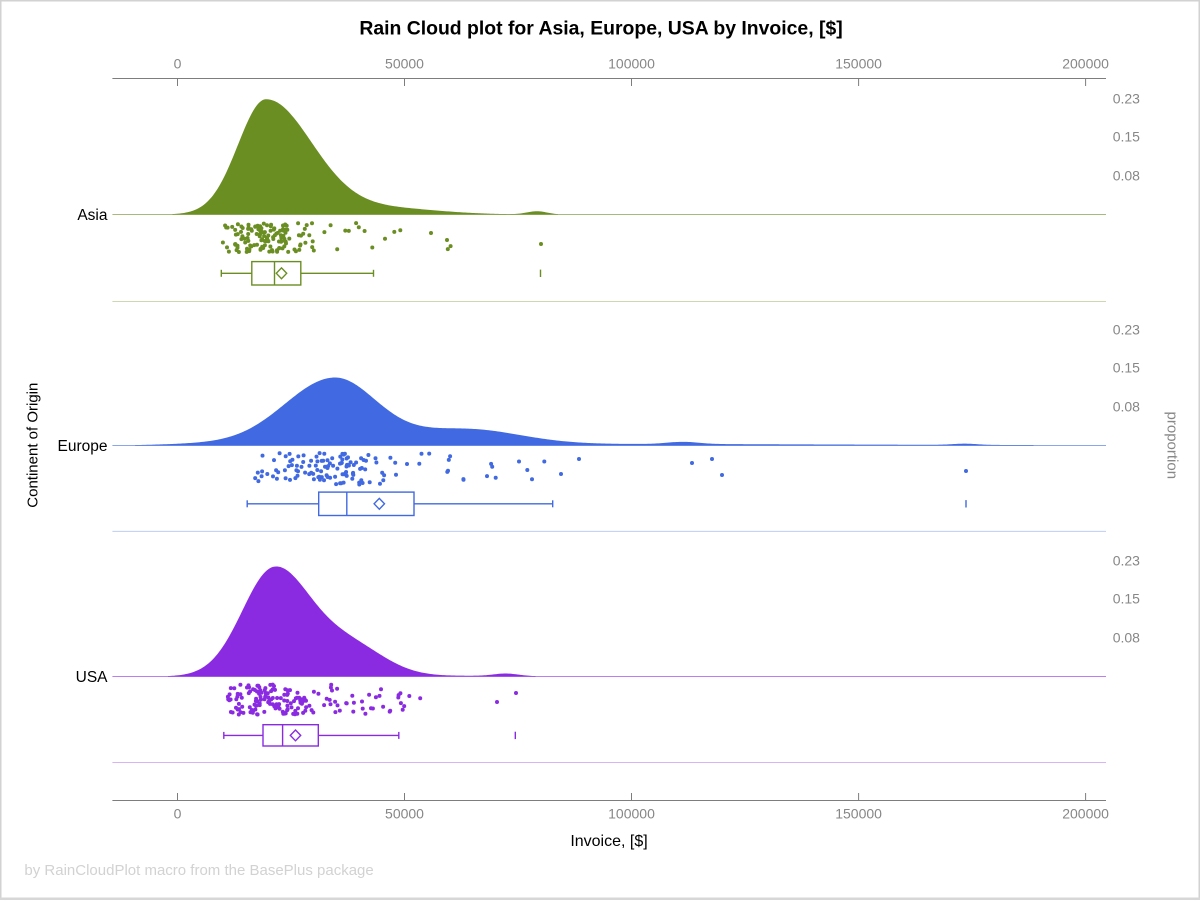 The image size is (1200, 900). I want to click on svg-text: Asia, so click(92, 215).